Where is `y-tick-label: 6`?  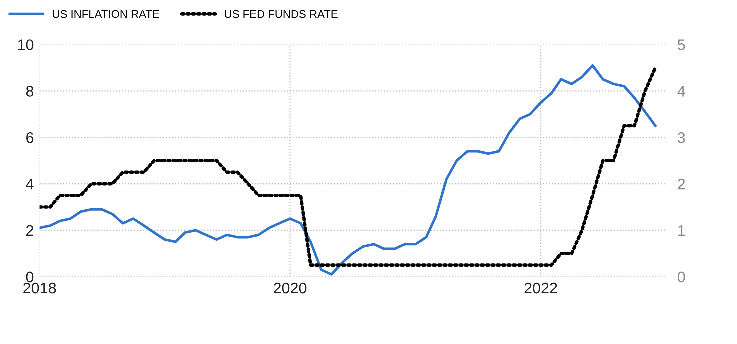 y-tick-label: 6 is located at coordinates (30, 138).